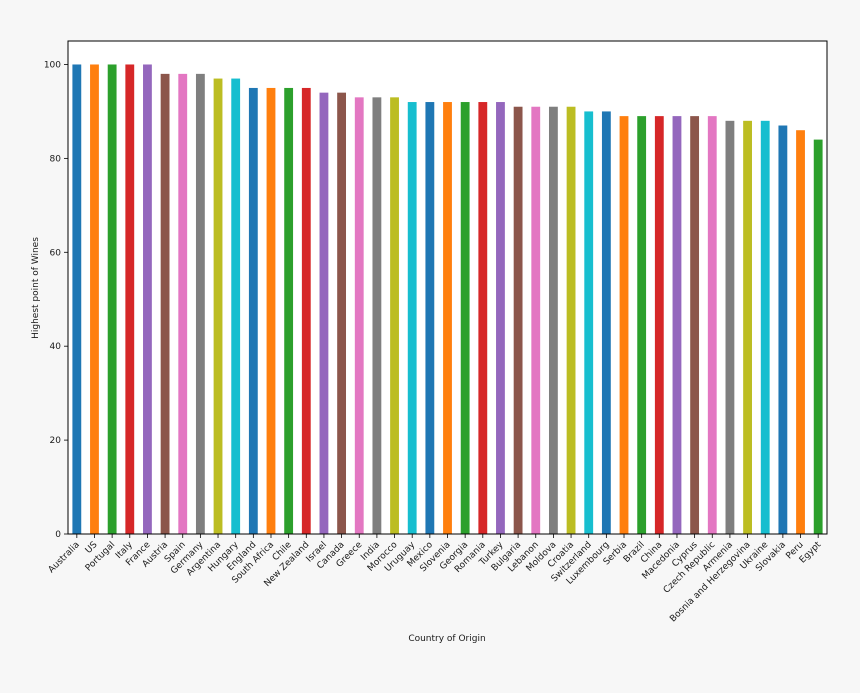 This screenshot has width=860, height=693. What do you see at coordinates (58, 535) in the screenshot?
I see `y-tick-label: 0` at bounding box center [58, 535].